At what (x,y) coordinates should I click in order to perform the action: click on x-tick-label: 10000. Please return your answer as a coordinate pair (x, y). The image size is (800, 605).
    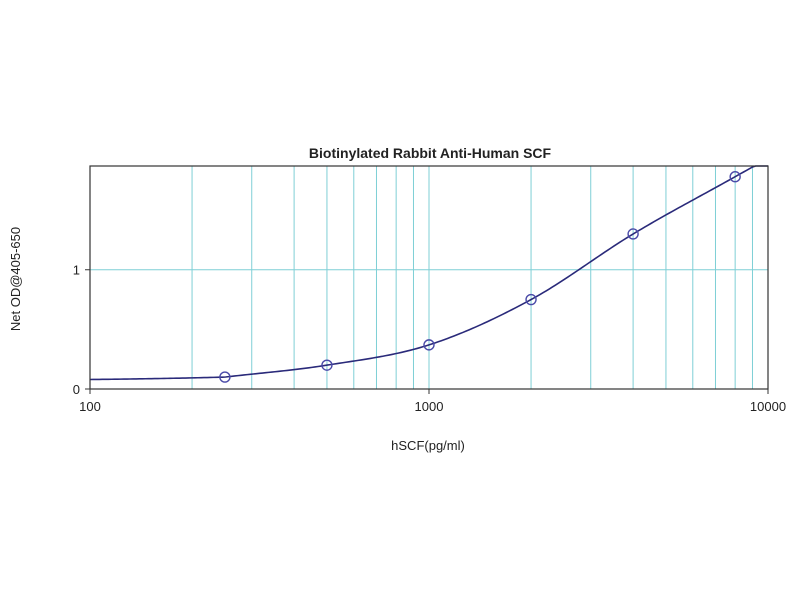
    Looking at the image, I should click on (768, 406).